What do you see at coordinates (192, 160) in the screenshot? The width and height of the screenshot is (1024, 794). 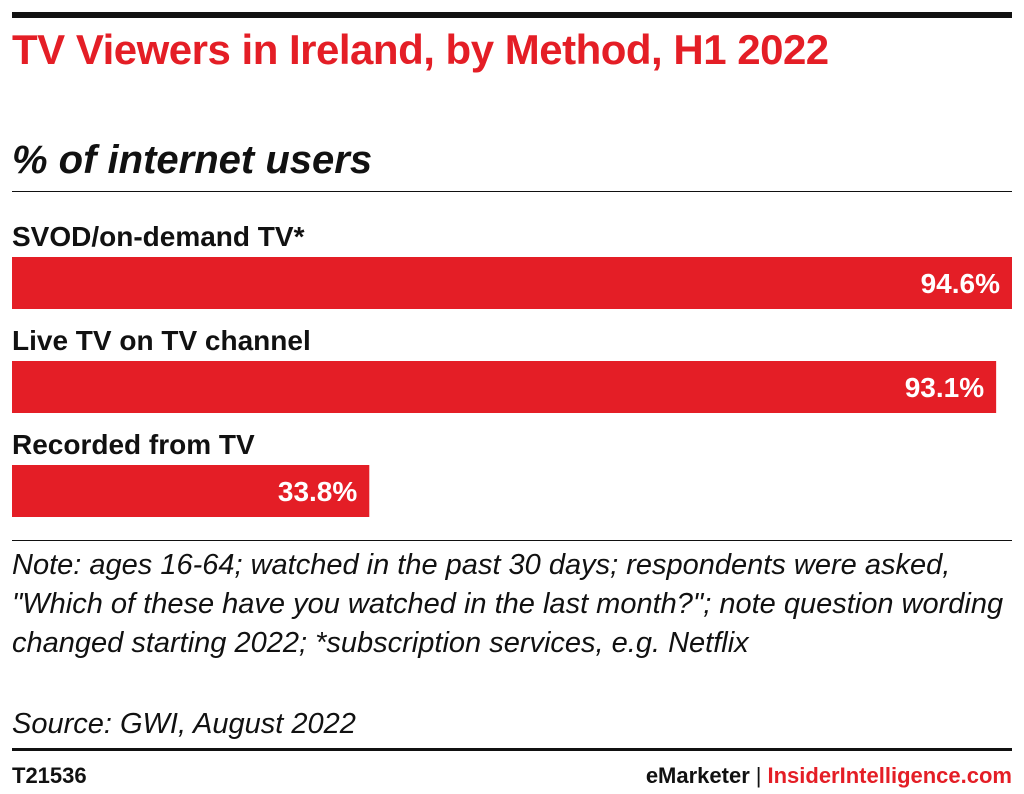 I see `chart-subtitle: % of internet users` at bounding box center [192, 160].